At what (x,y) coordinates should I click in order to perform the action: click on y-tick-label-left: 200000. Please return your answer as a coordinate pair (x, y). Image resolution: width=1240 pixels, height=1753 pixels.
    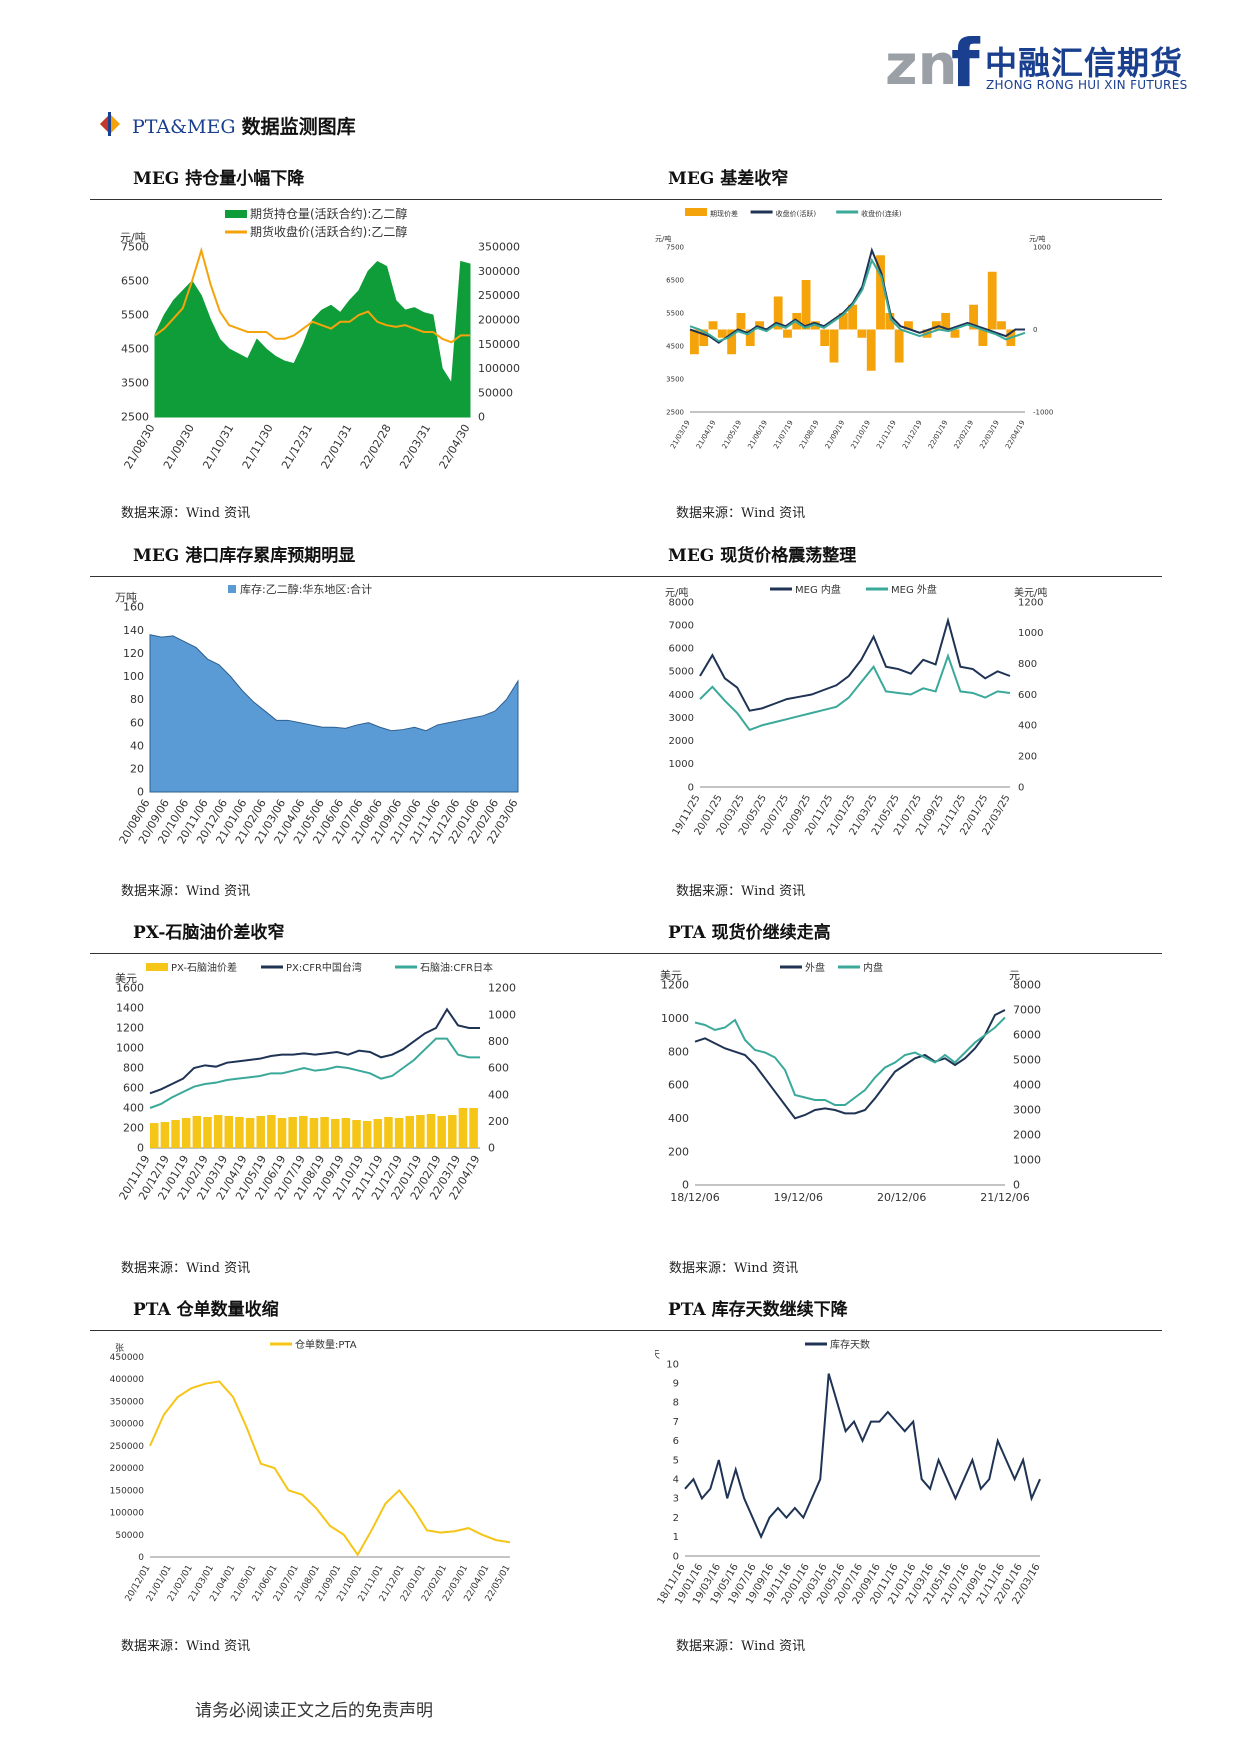
    Looking at the image, I should click on (127, 1469).